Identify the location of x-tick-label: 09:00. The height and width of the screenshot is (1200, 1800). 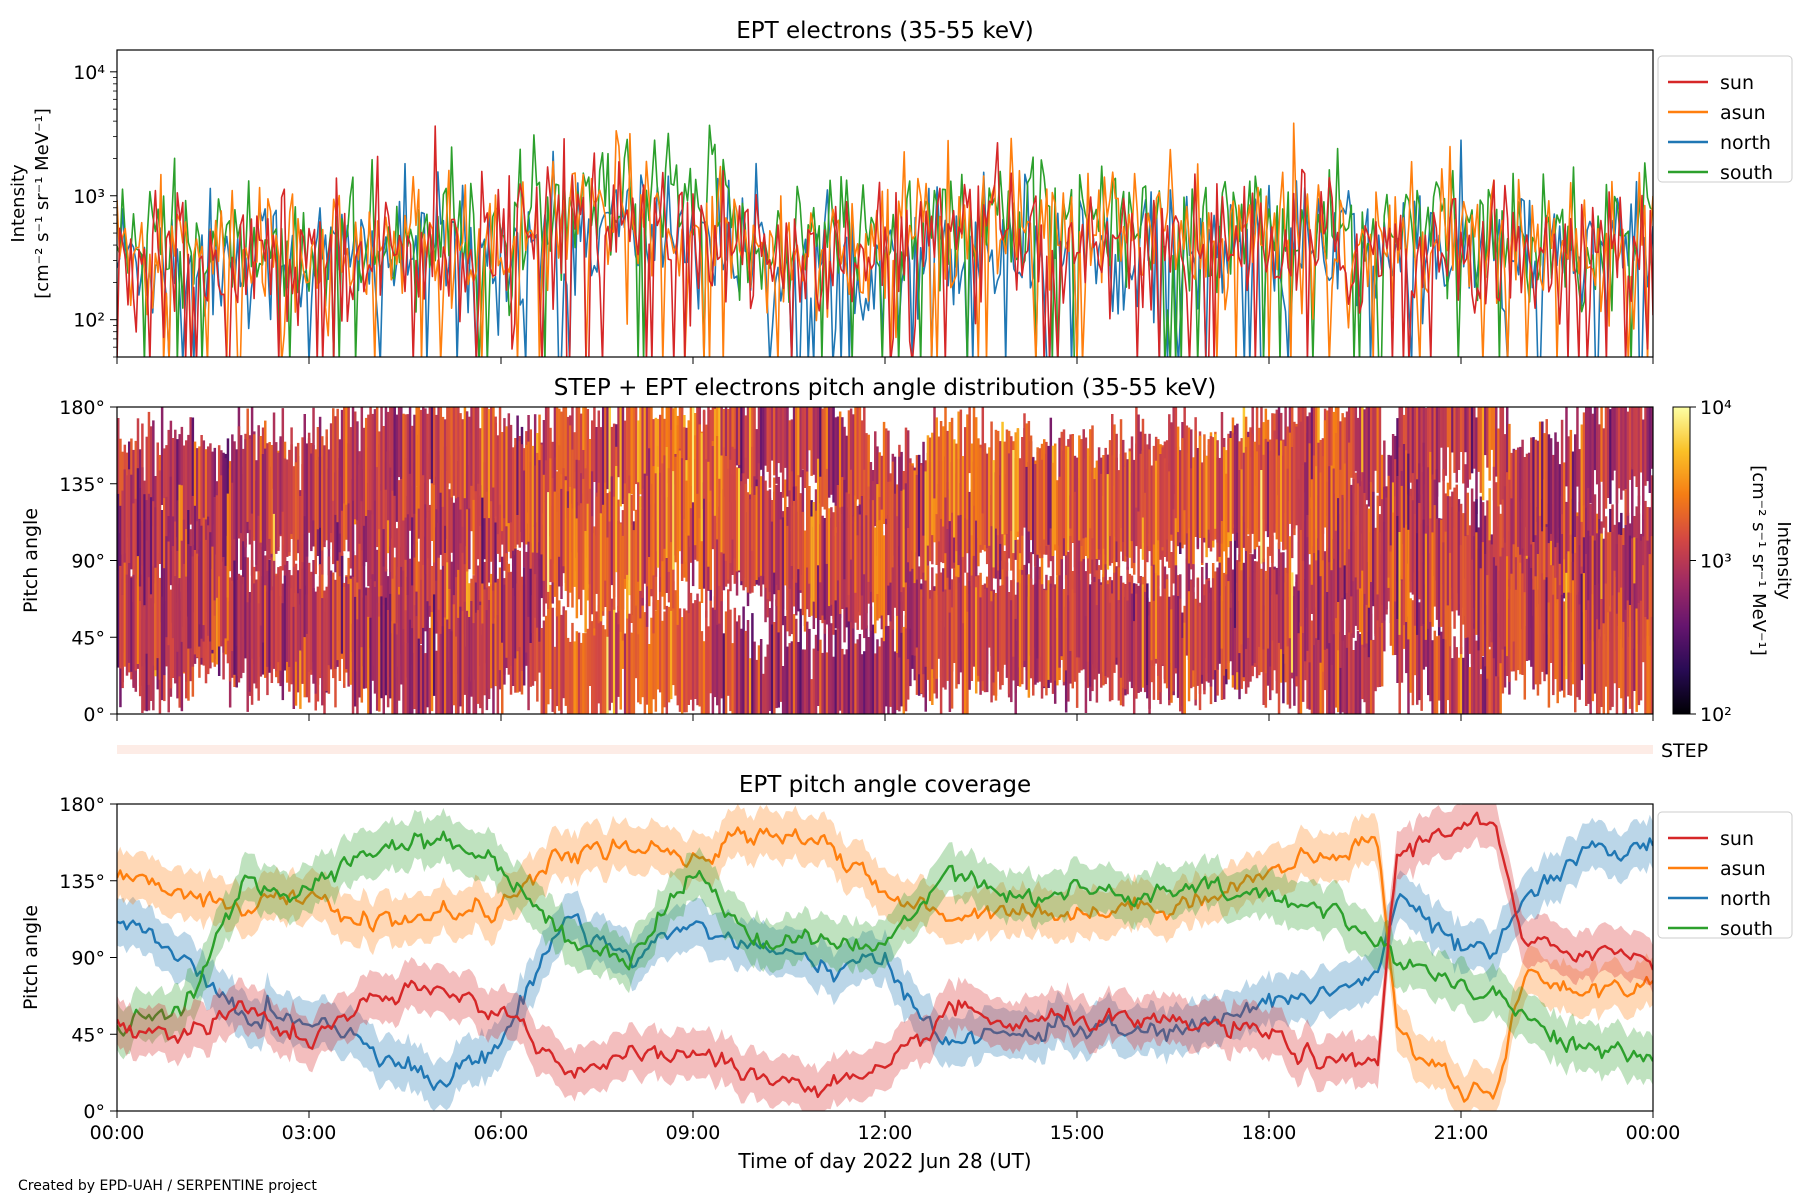
(693, 1133).